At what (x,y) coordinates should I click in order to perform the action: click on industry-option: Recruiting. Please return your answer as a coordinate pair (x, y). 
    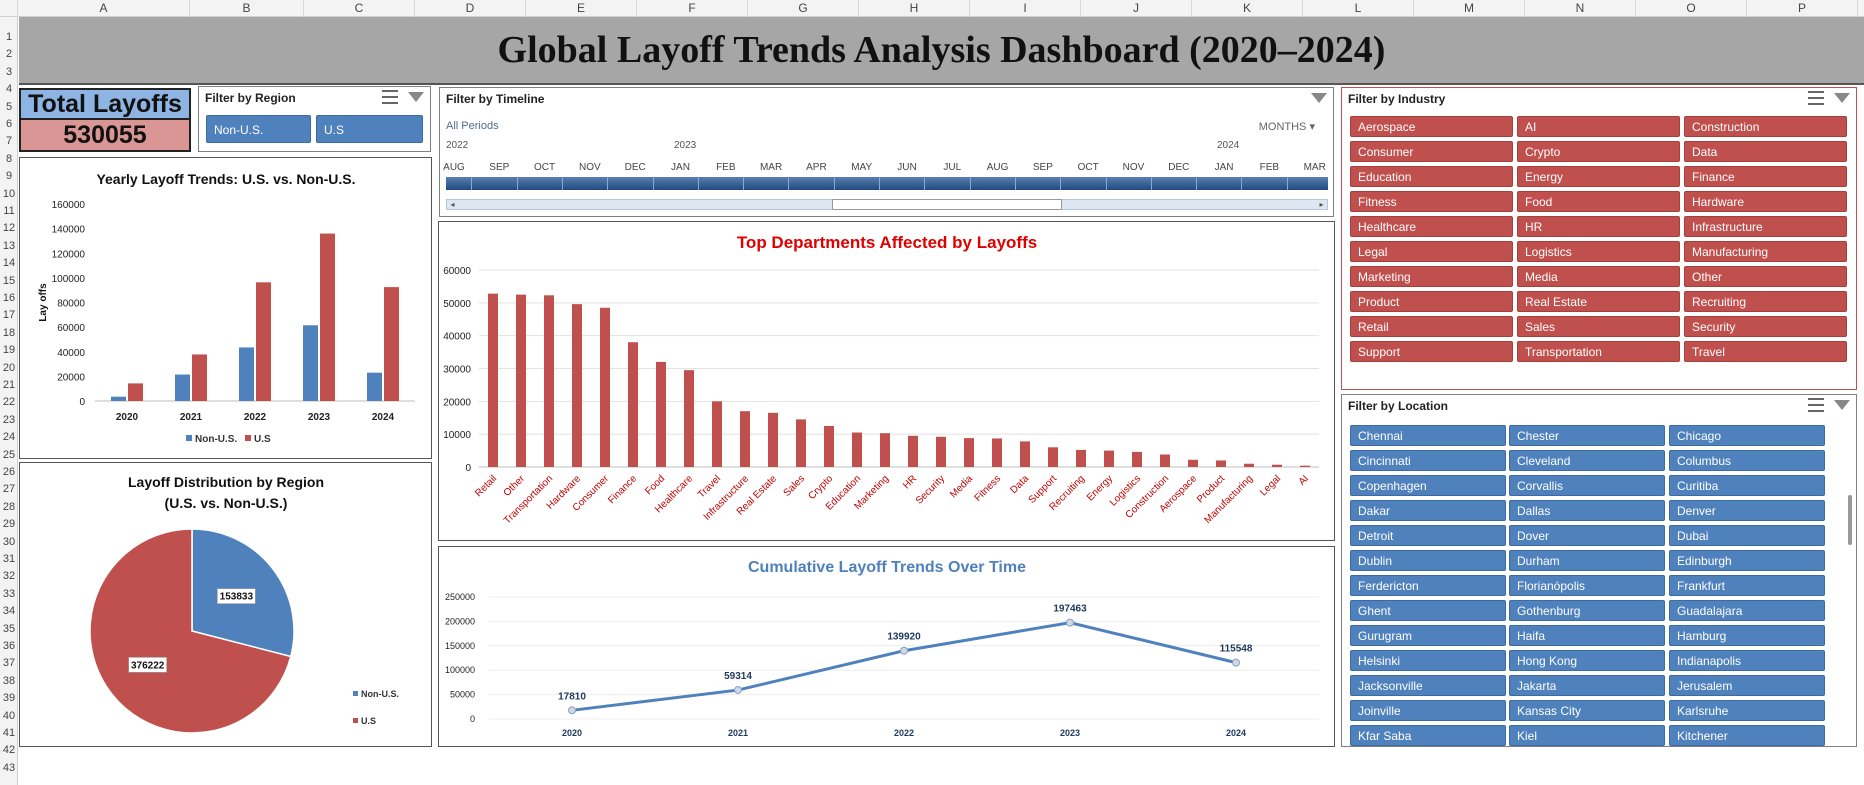
    Looking at the image, I should click on (1765, 301).